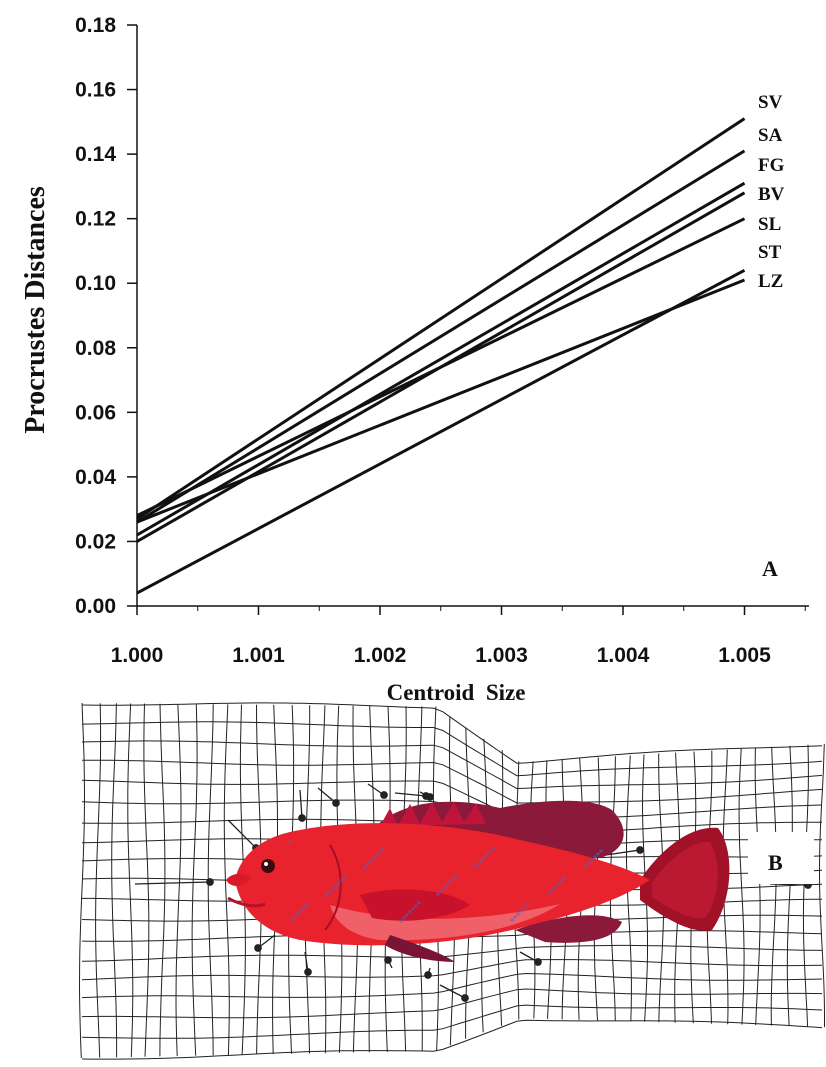  What do you see at coordinates (35, 310) in the screenshot?
I see `y-axis-title: Procrustes Distances` at bounding box center [35, 310].